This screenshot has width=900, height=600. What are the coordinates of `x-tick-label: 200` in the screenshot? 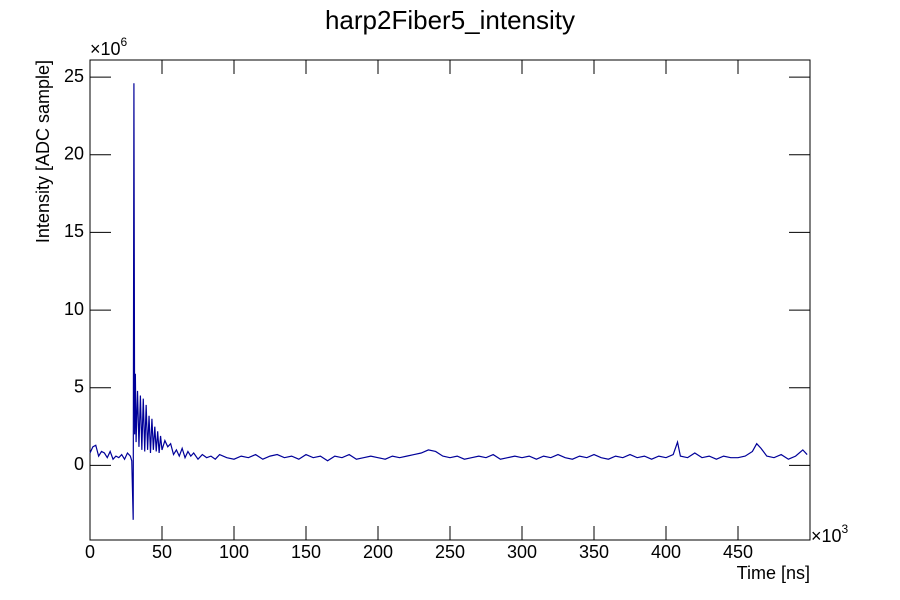 It's located at (378, 552).